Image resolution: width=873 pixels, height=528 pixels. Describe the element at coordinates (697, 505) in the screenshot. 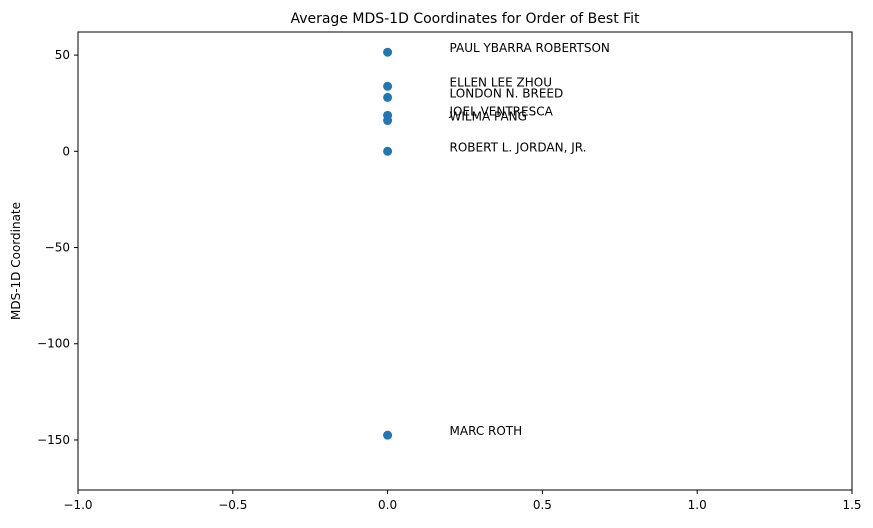

I see `x-tick-label: 1.0` at that location.